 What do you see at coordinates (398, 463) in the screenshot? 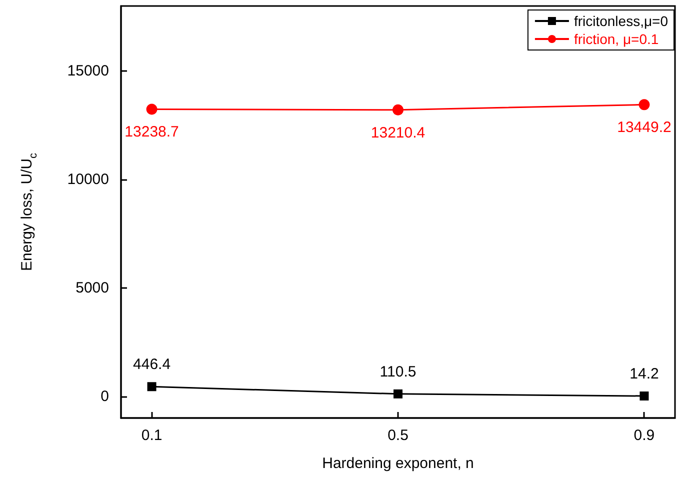
I see `x-axis-title: Hardening exponent, n` at bounding box center [398, 463].